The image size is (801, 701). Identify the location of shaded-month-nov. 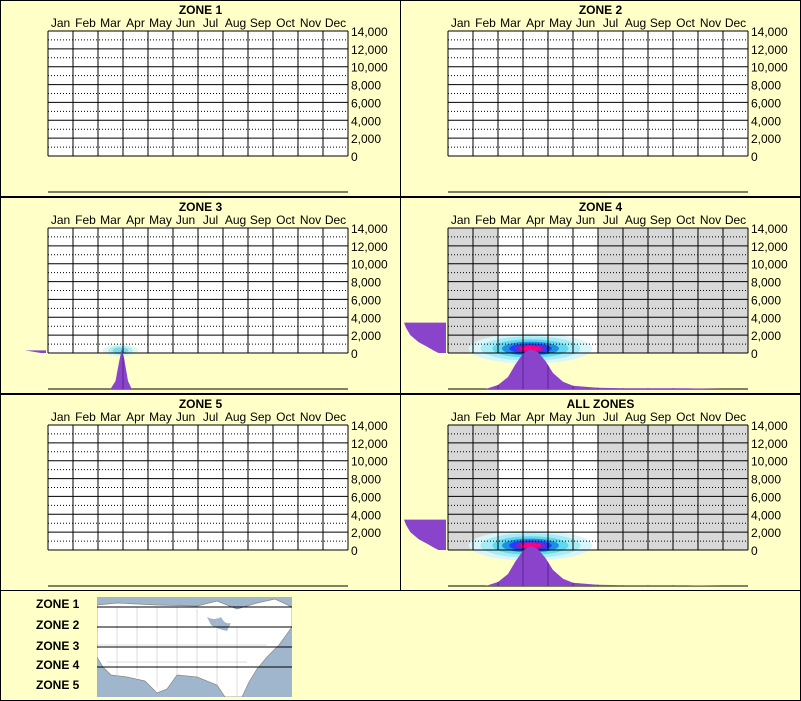
(710, 290).